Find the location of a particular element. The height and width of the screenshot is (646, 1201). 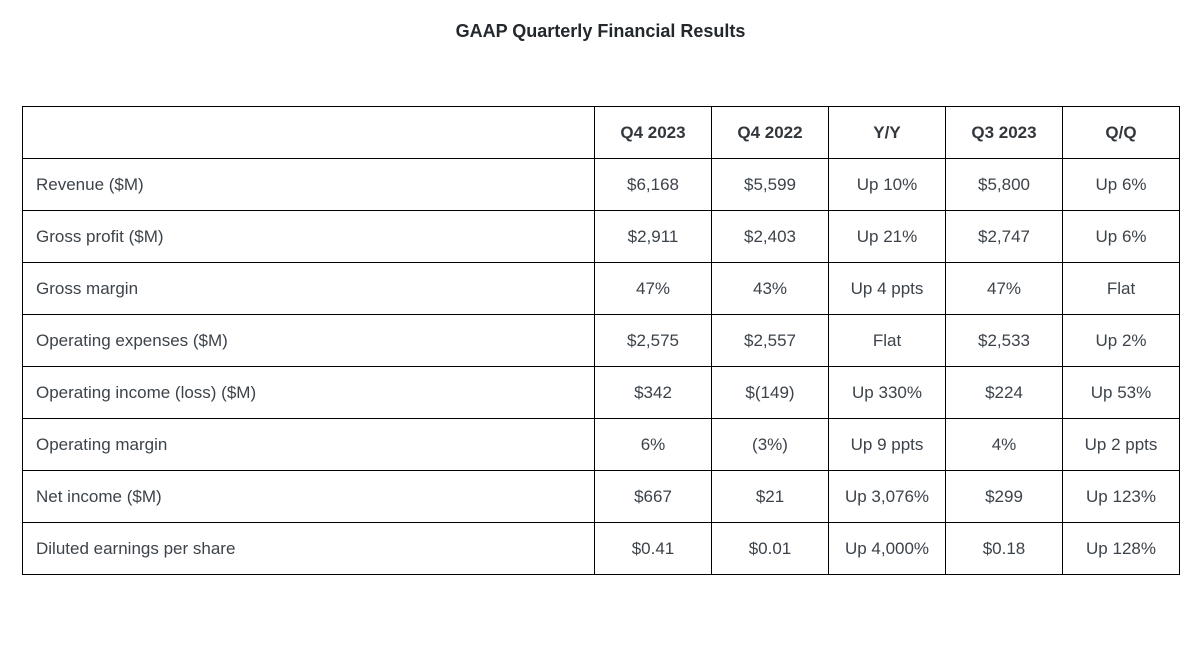

column-header: Q/Q is located at coordinates (1121, 132).